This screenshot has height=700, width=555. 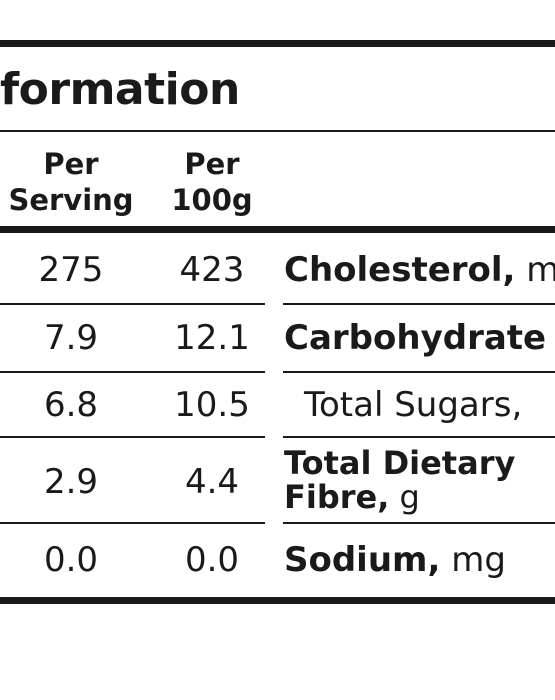 What do you see at coordinates (212, 560) in the screenshot?
I see `sodium-per-100g: 0.0` at bounding box center [212, 560].